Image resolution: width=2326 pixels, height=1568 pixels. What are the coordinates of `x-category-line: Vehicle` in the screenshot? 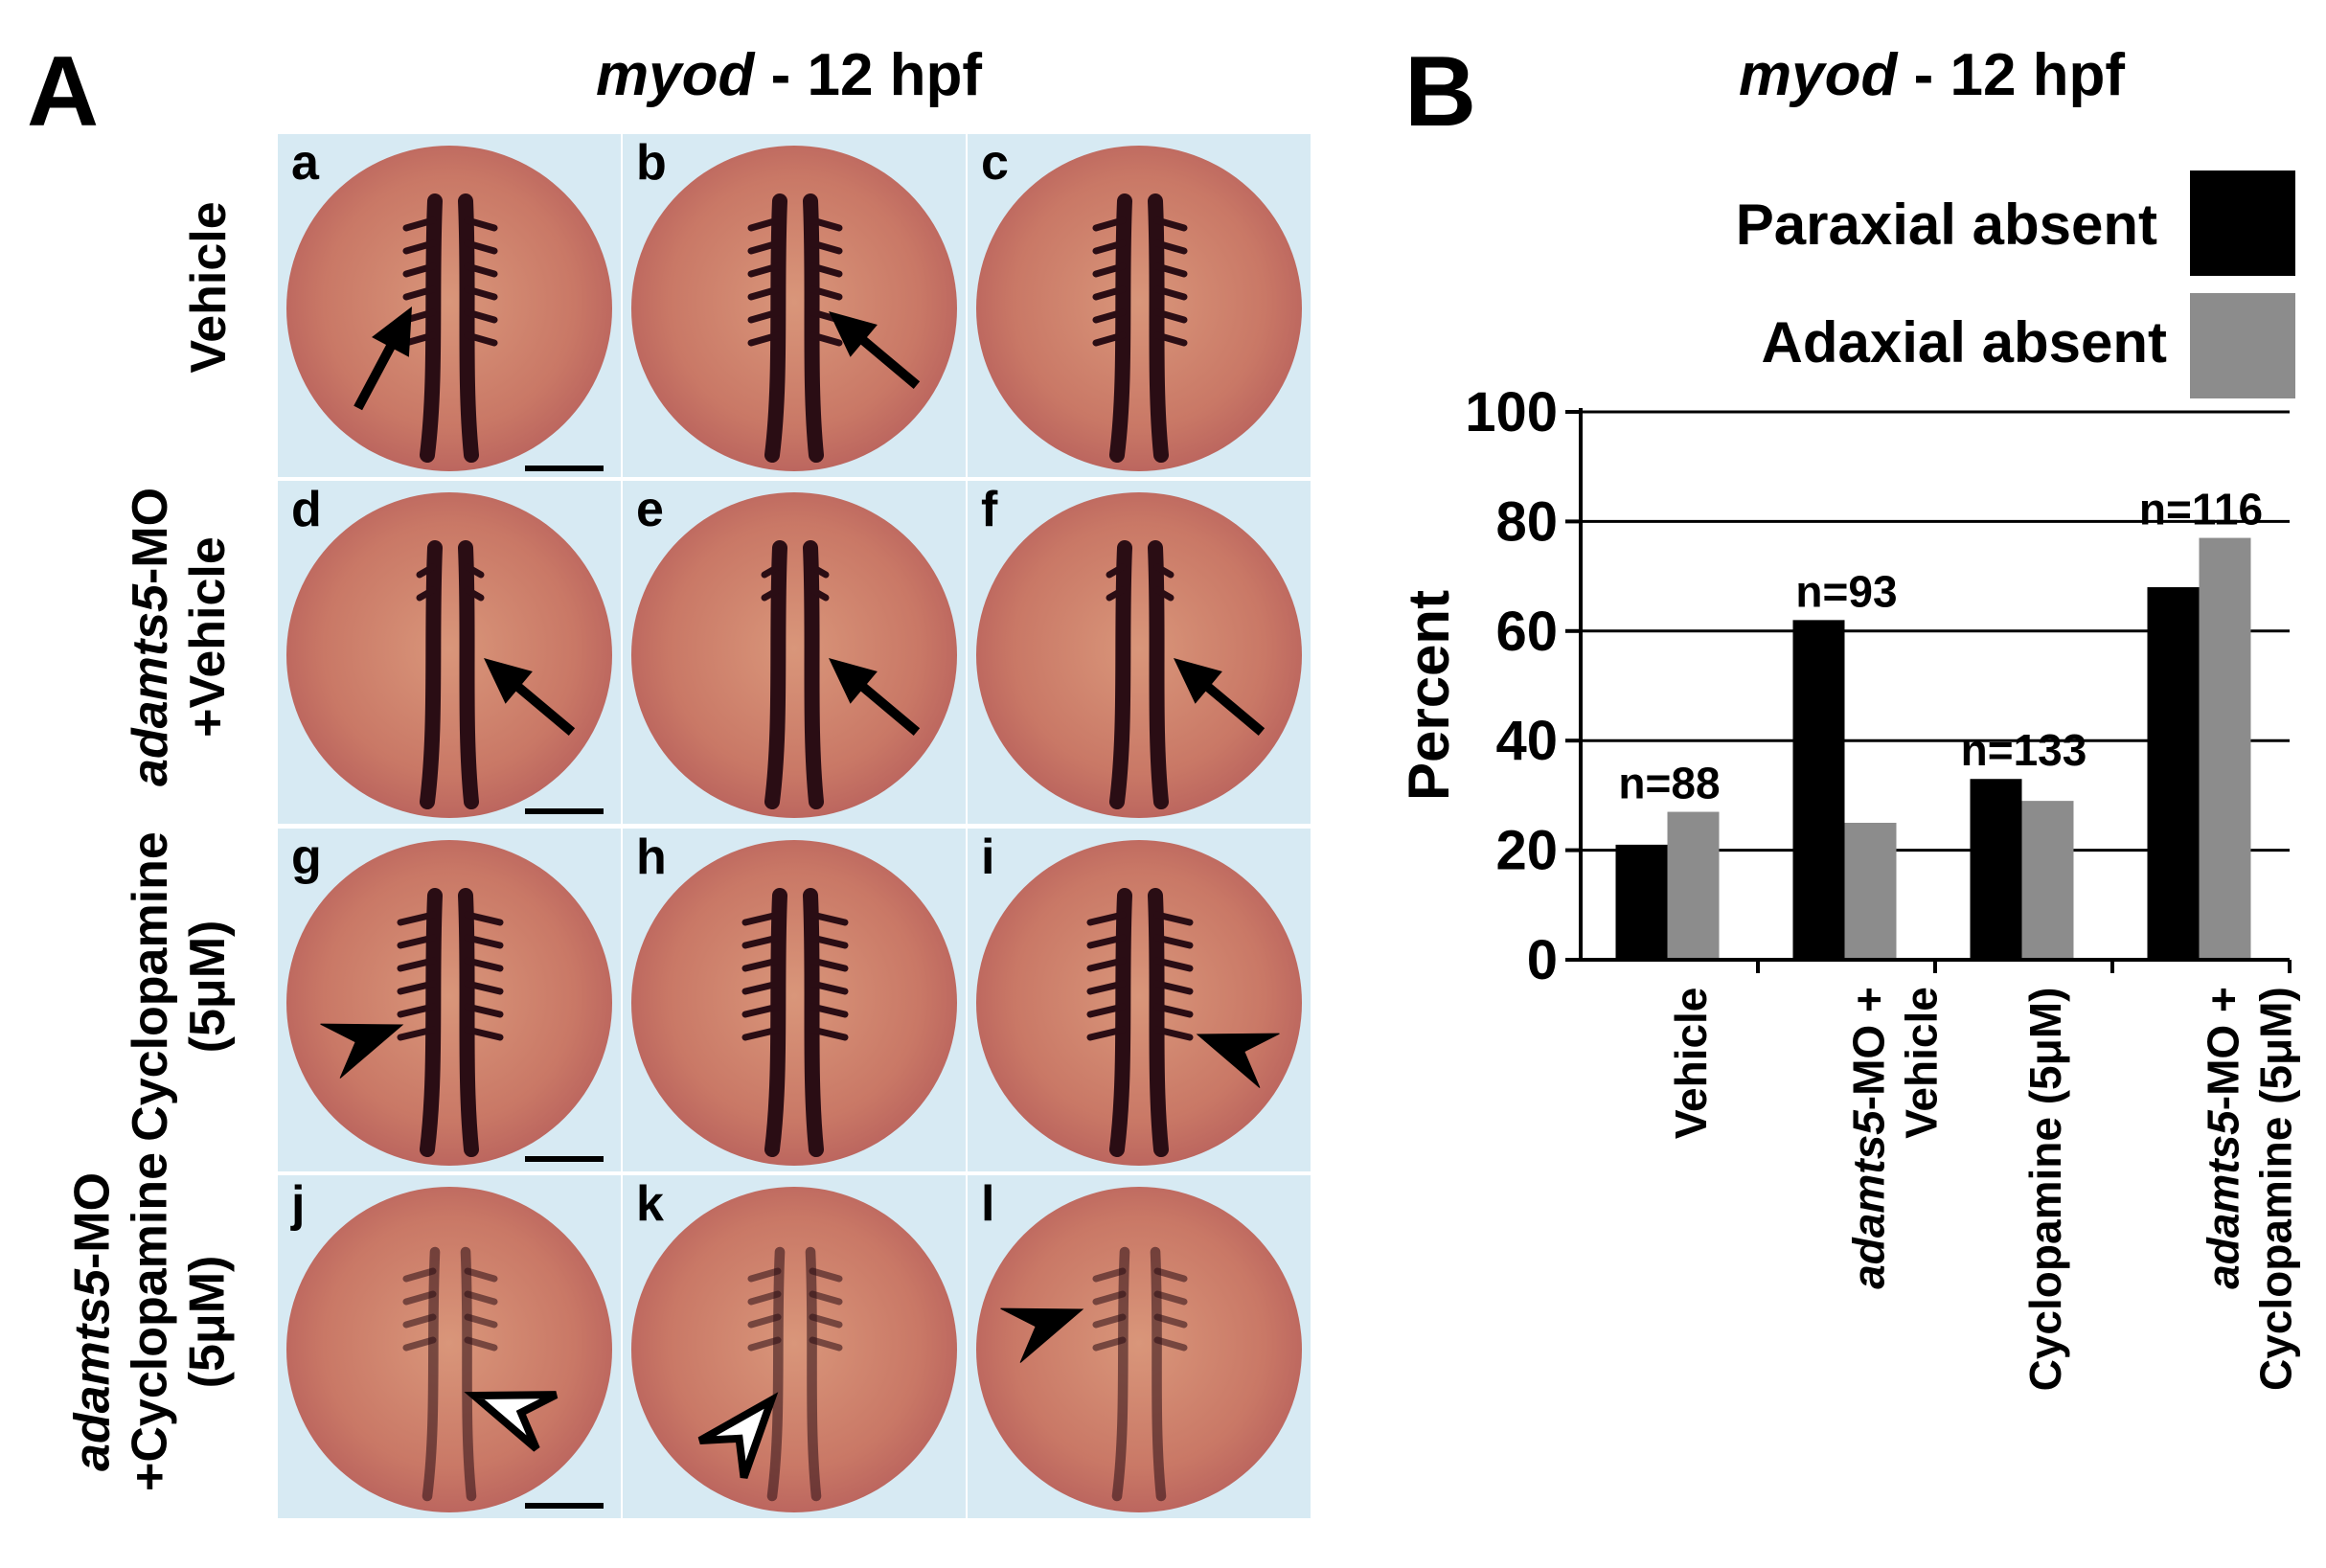 It's located at (1691, 1063).